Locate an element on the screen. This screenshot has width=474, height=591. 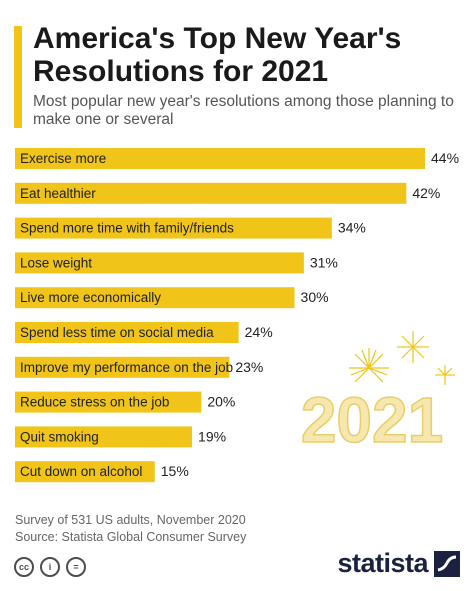
bar-value-label: 20% is located at coordinates (221, 402).